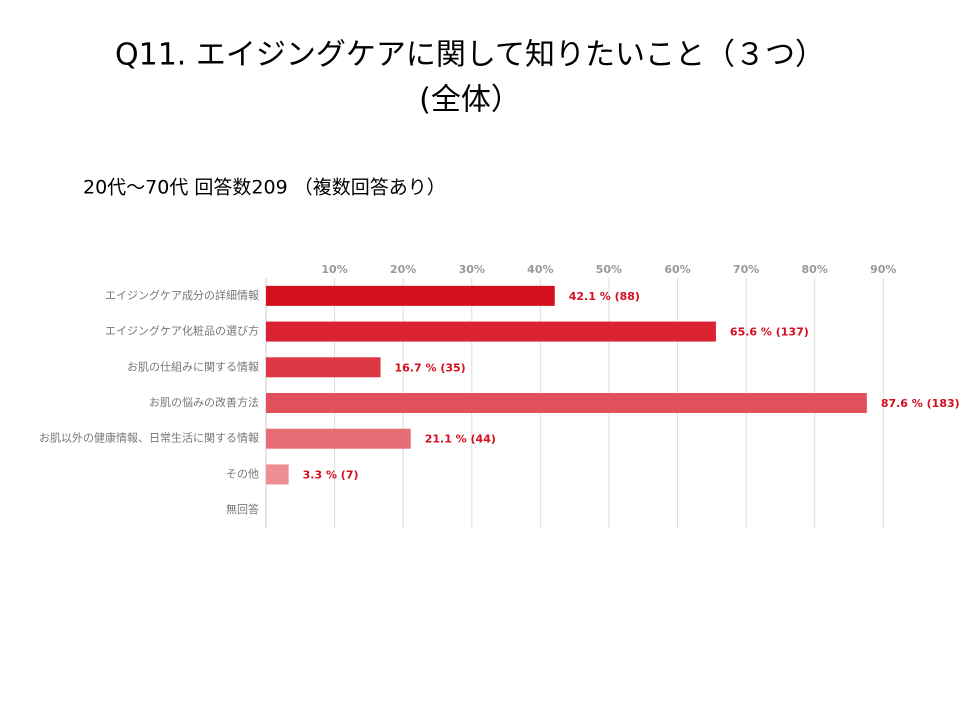 This screenshot has width=960, height=720. What do you see at coordinates (264, 188) in the screenshot?
I see `chart-subtitle: 20代～70代 回答数209 （複数回答あり）` at bounding box center [264, 188].